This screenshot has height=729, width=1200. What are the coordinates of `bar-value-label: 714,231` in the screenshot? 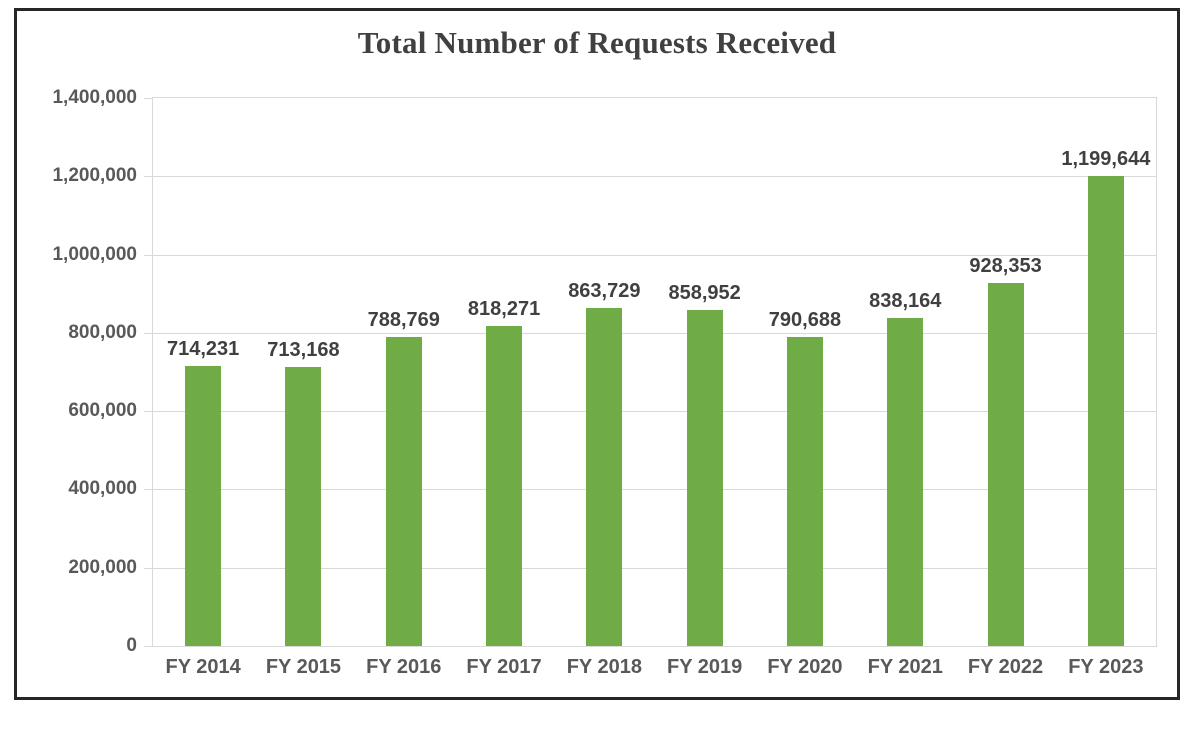 It's located at (203, 349).